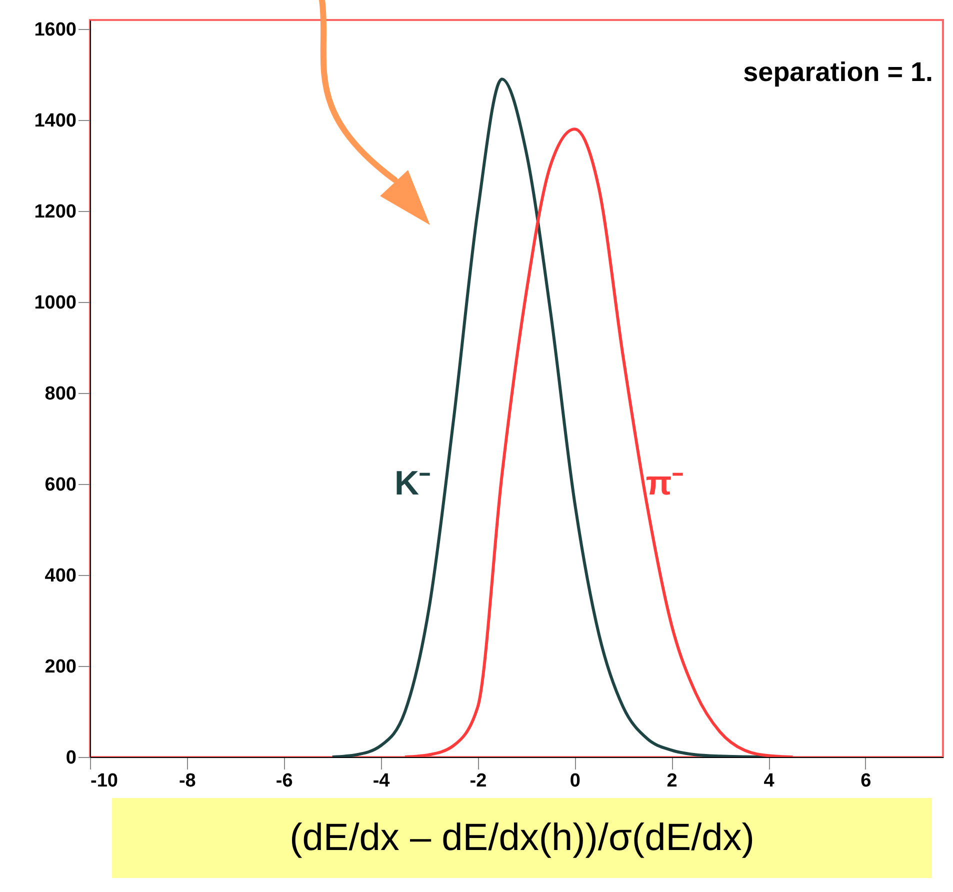 This screenshot has width=953, height=892. I want to click on x-tick-label: -10, so click(104, 781).